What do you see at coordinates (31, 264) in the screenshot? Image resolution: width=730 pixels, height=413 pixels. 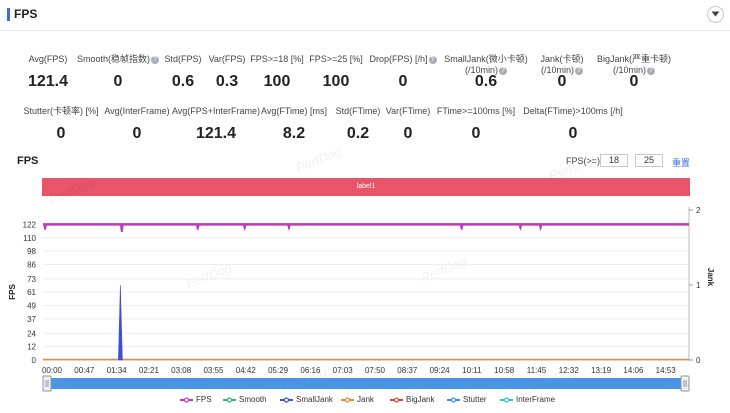 I see `y-tick-label: 86` at bounding box center [31, 264].